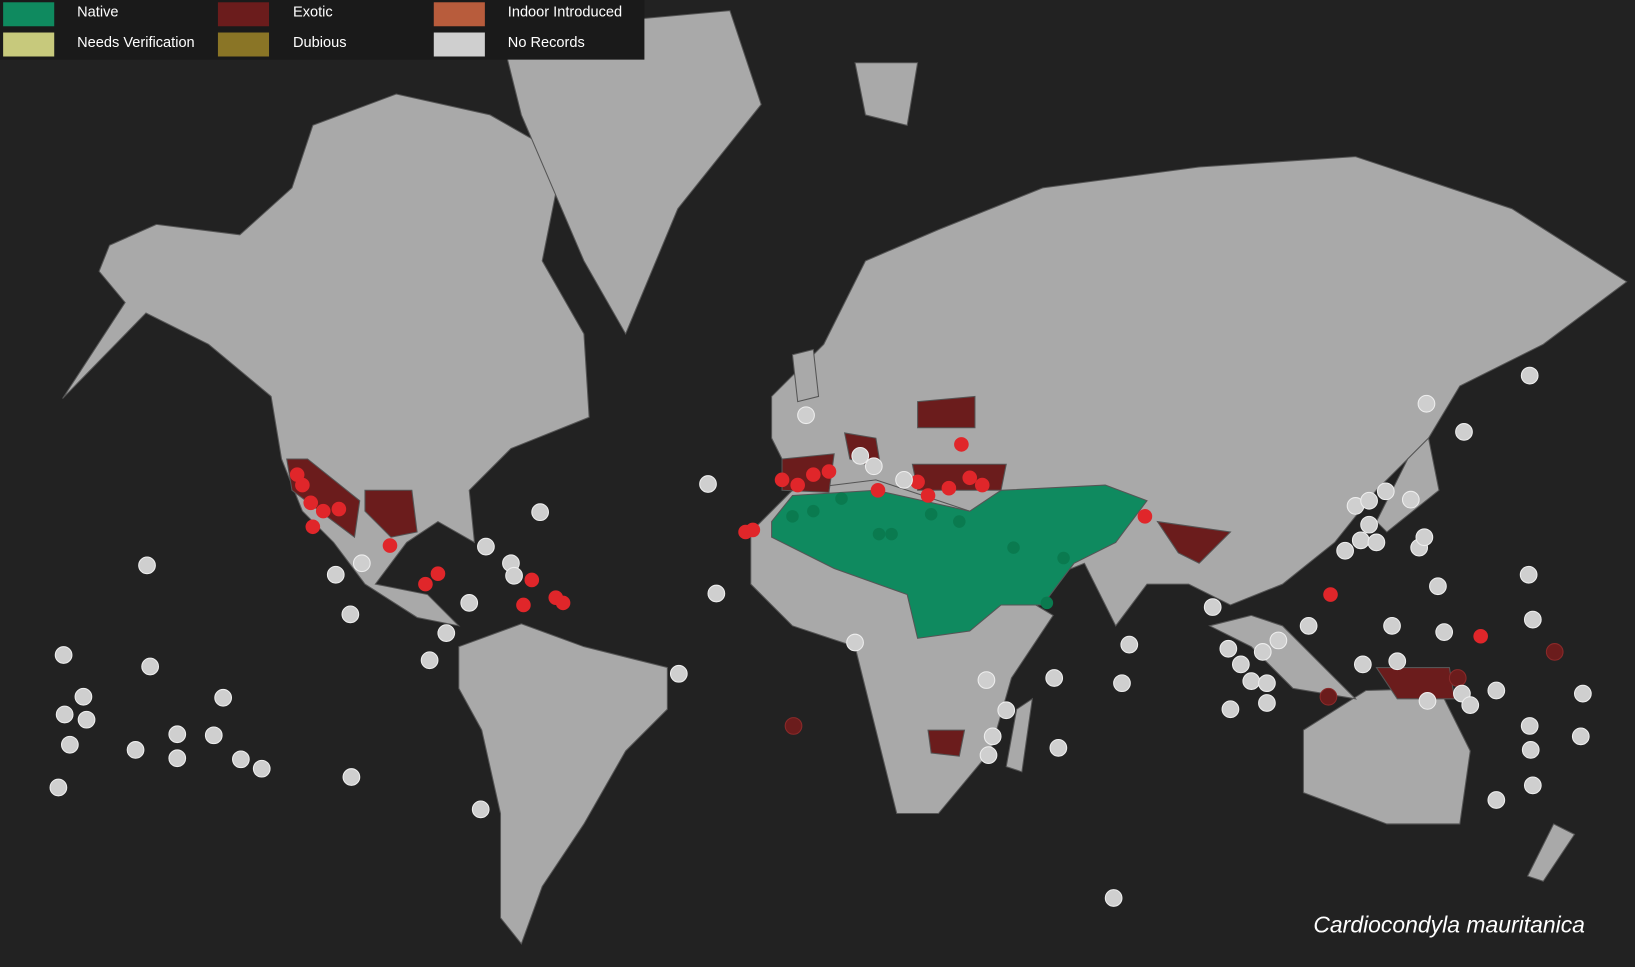  What do you see at coordinates (546, 43) in the screenshot?
I see `legend-label: No Records` at bounding box center [546, 43].